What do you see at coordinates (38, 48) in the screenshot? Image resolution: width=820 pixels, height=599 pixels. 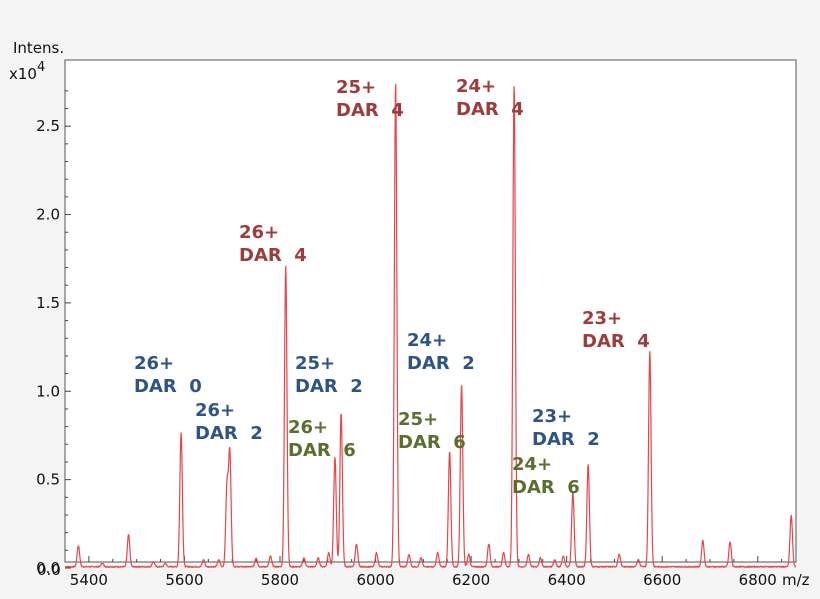 I see `y-axis-label: Intens.` at bounding box center [38, 48].